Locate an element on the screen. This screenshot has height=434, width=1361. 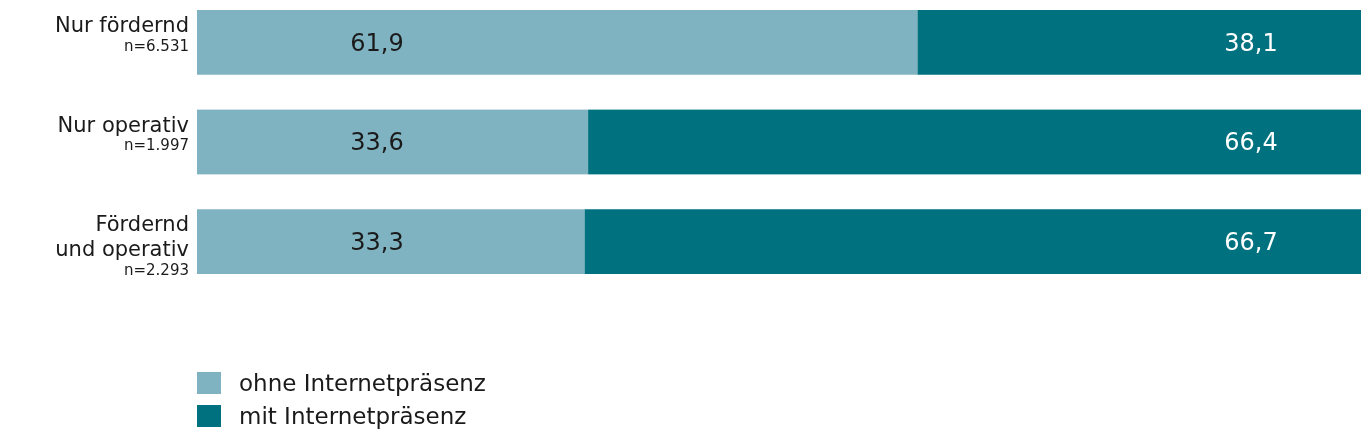
y-tick-label: Nur operativ n=1.997 is located at coordinates (123, 133).